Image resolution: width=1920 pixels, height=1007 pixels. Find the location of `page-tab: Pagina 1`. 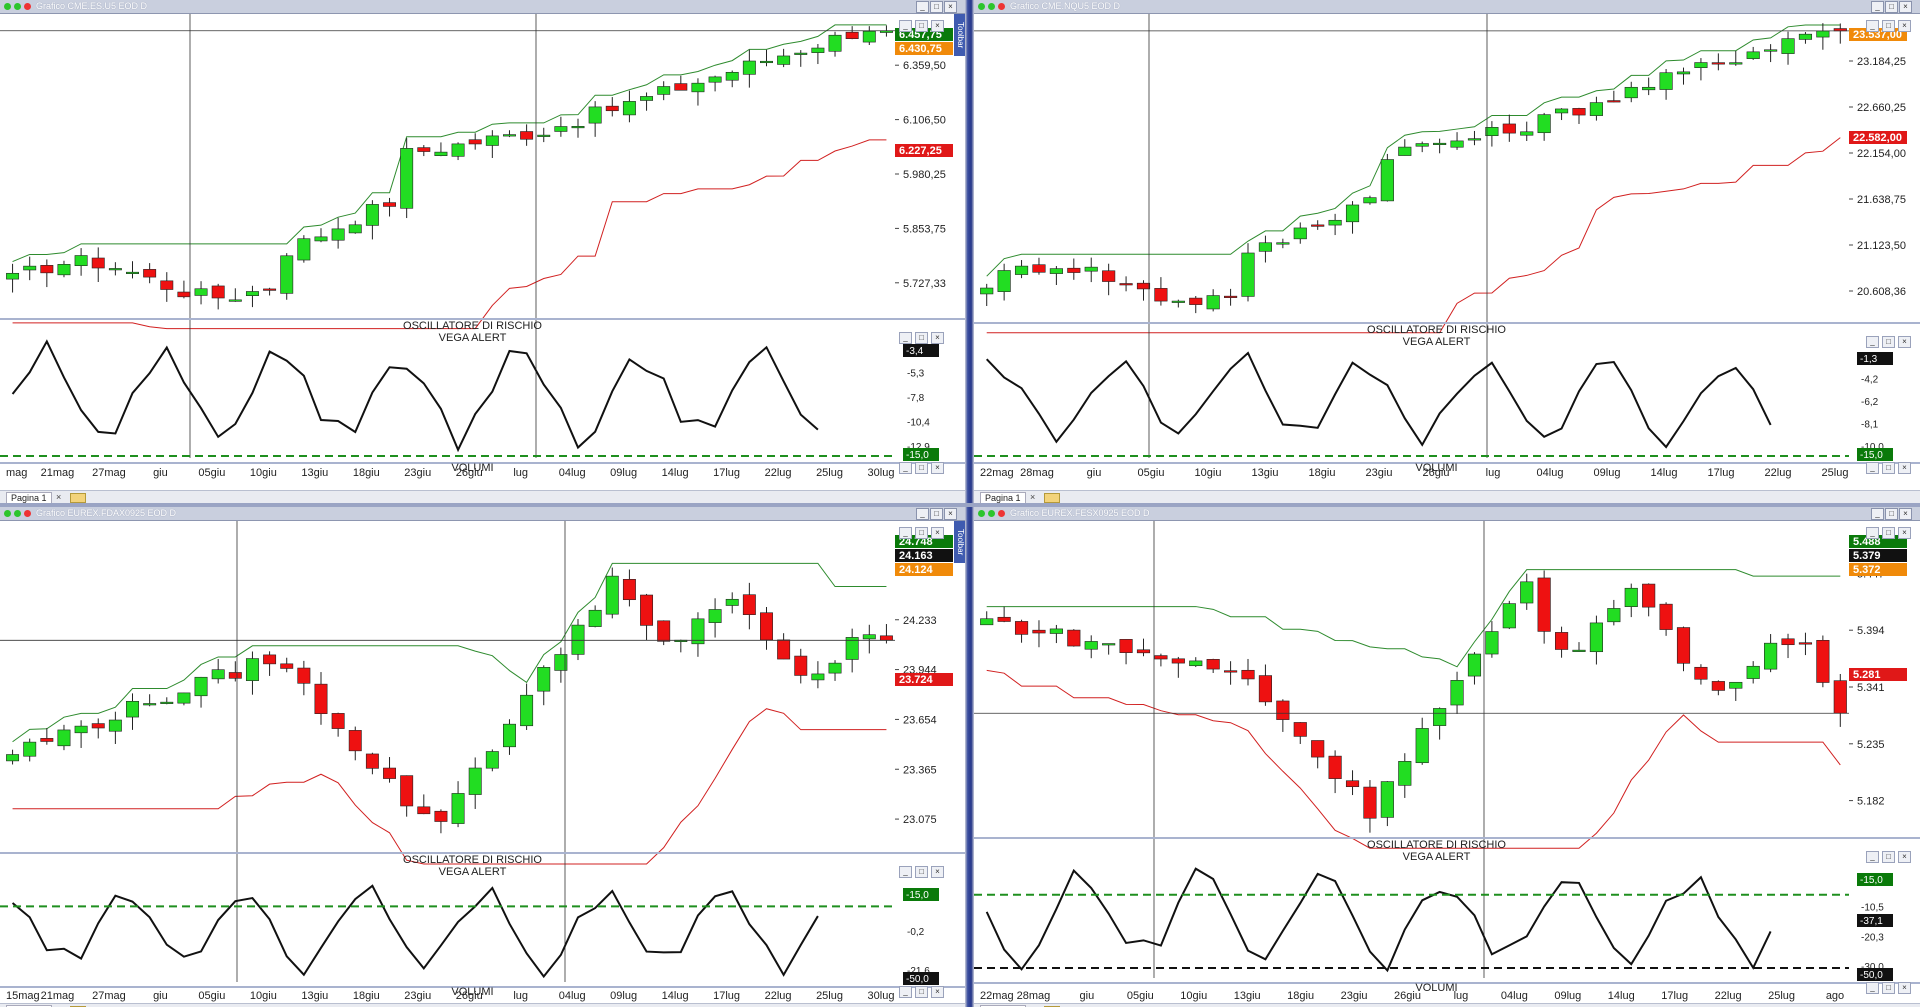

page-tab: Pagina 1 is located at coordinates (1003, 497).